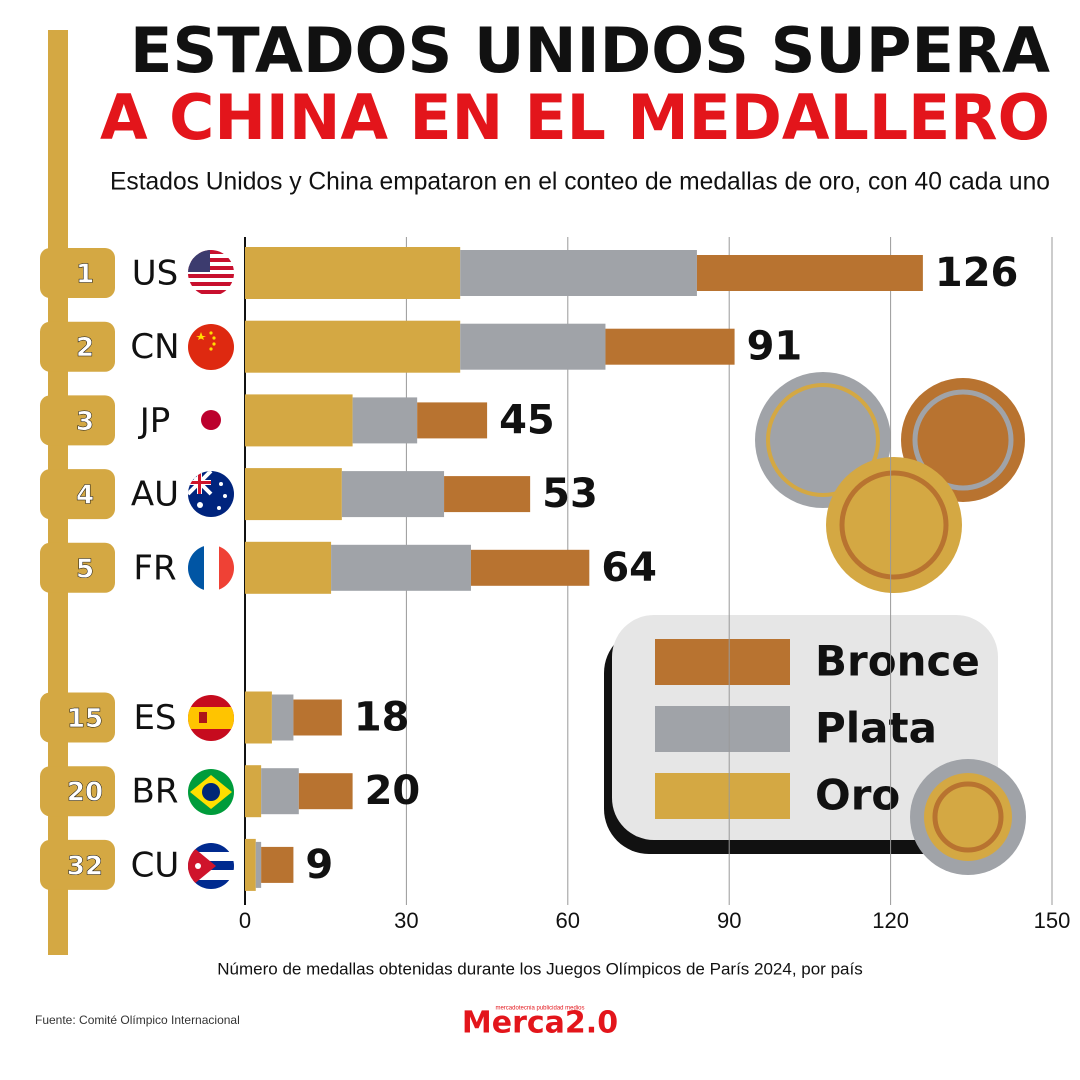 The height and width of the screenshot is (1080, 1080). Describe the element at coordinates (211, 568) in the screenshot. I see `flag-fr` at that location.